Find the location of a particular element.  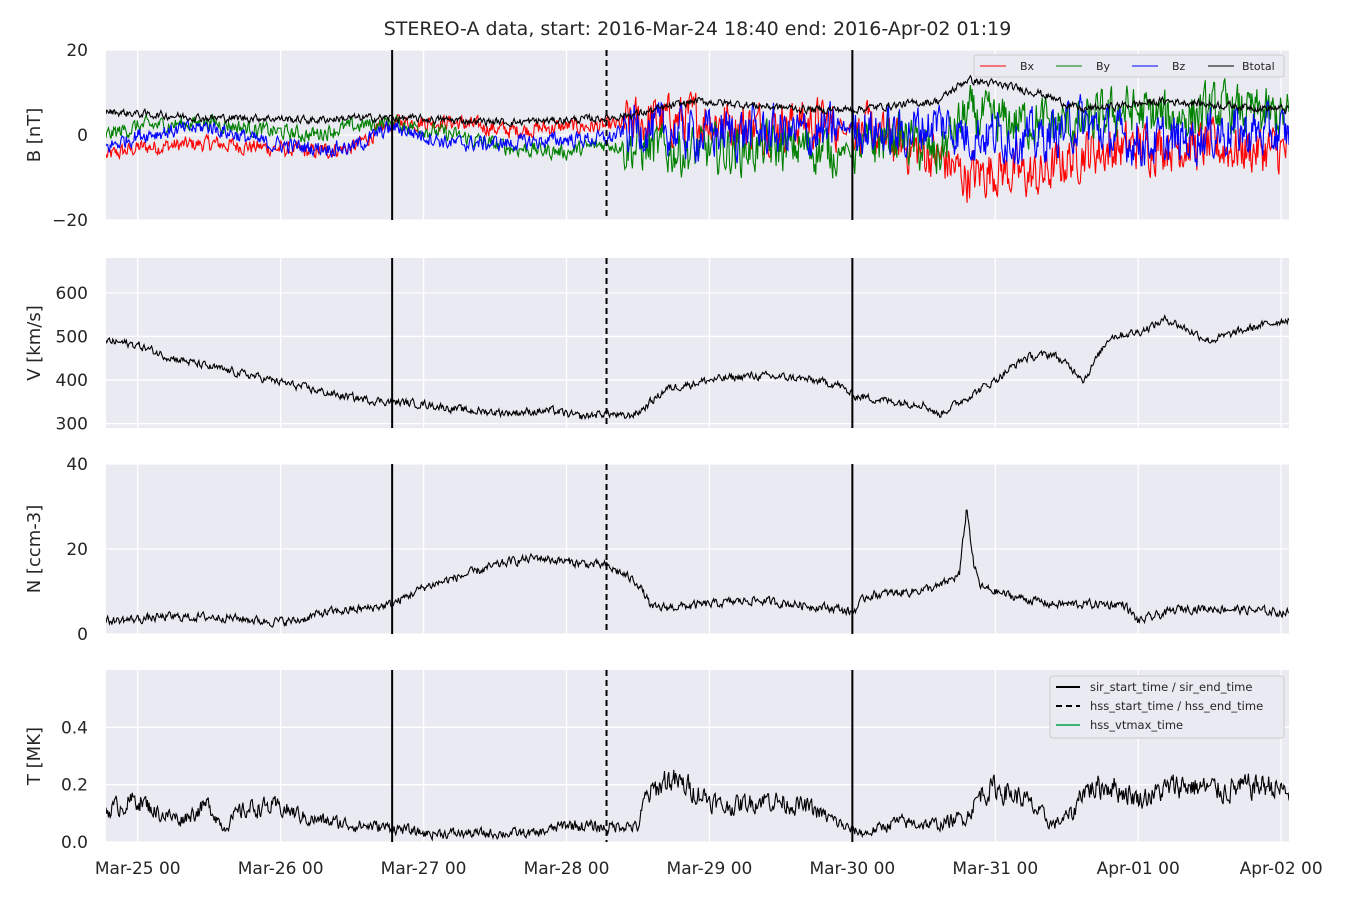

y-tick-label: 0.2 is located at coordinates (74, 786).